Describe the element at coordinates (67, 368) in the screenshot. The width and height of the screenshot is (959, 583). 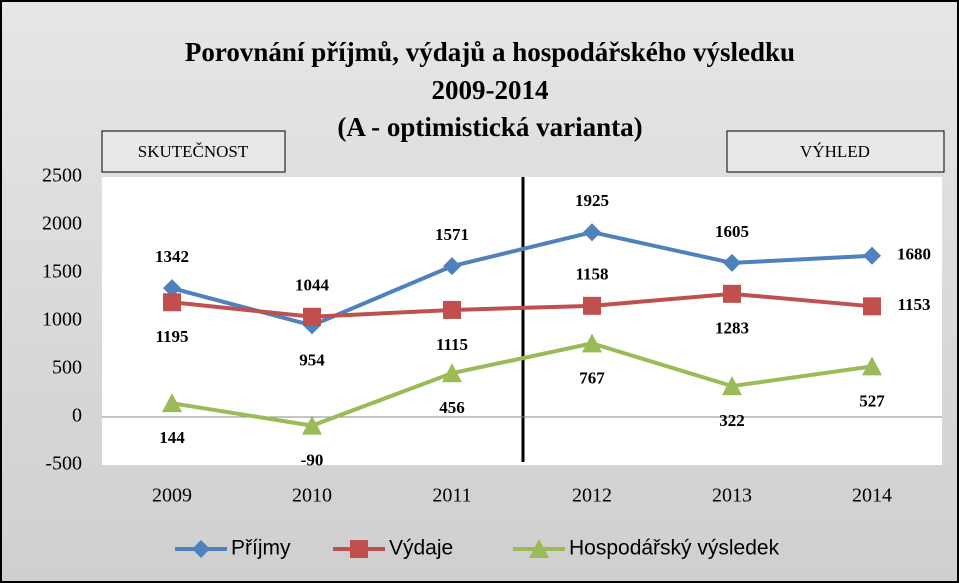
I see `y-tick-label: 500` at that location.